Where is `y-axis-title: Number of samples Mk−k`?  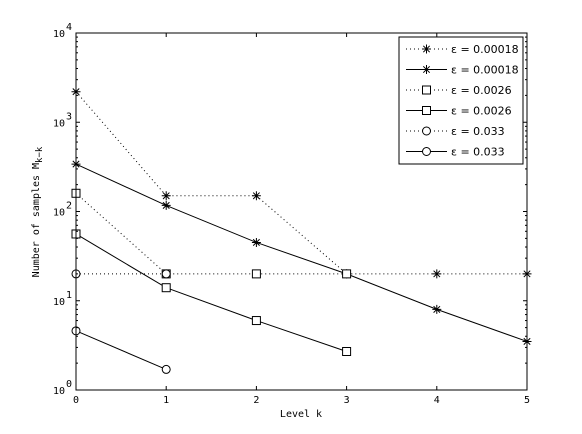
y-axis-title: Number of samples Mk−k is located at coordinates (38, 211).